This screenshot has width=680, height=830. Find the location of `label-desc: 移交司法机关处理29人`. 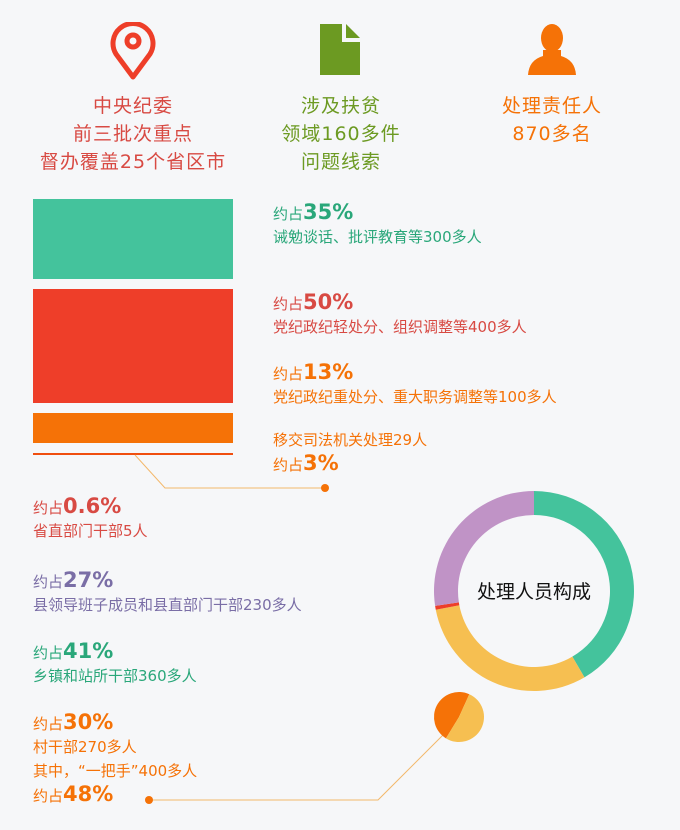

label-desc: 移交司法机关处理29人 is located at coordinates (350, 440).